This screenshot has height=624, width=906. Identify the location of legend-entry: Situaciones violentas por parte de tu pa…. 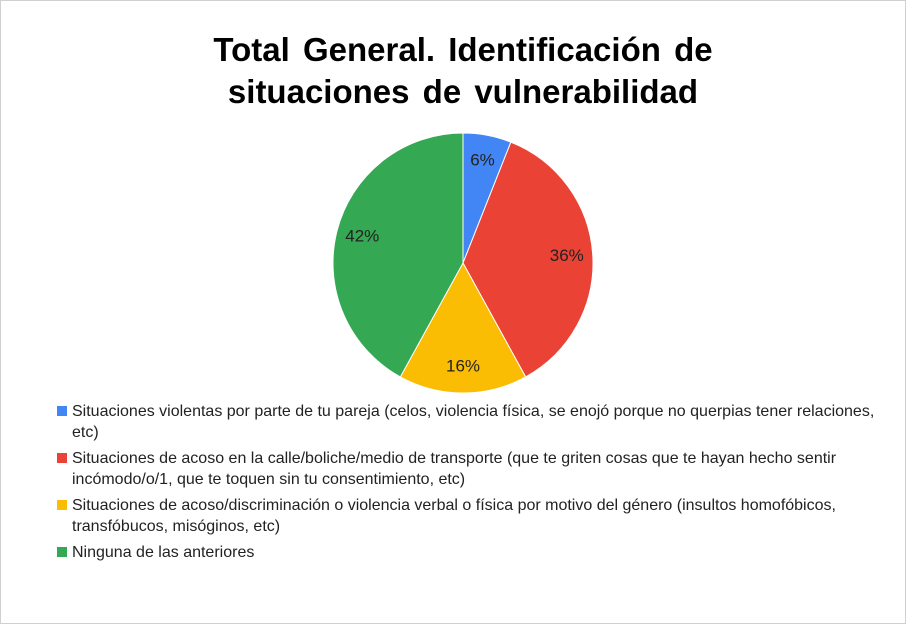
(477, 422).